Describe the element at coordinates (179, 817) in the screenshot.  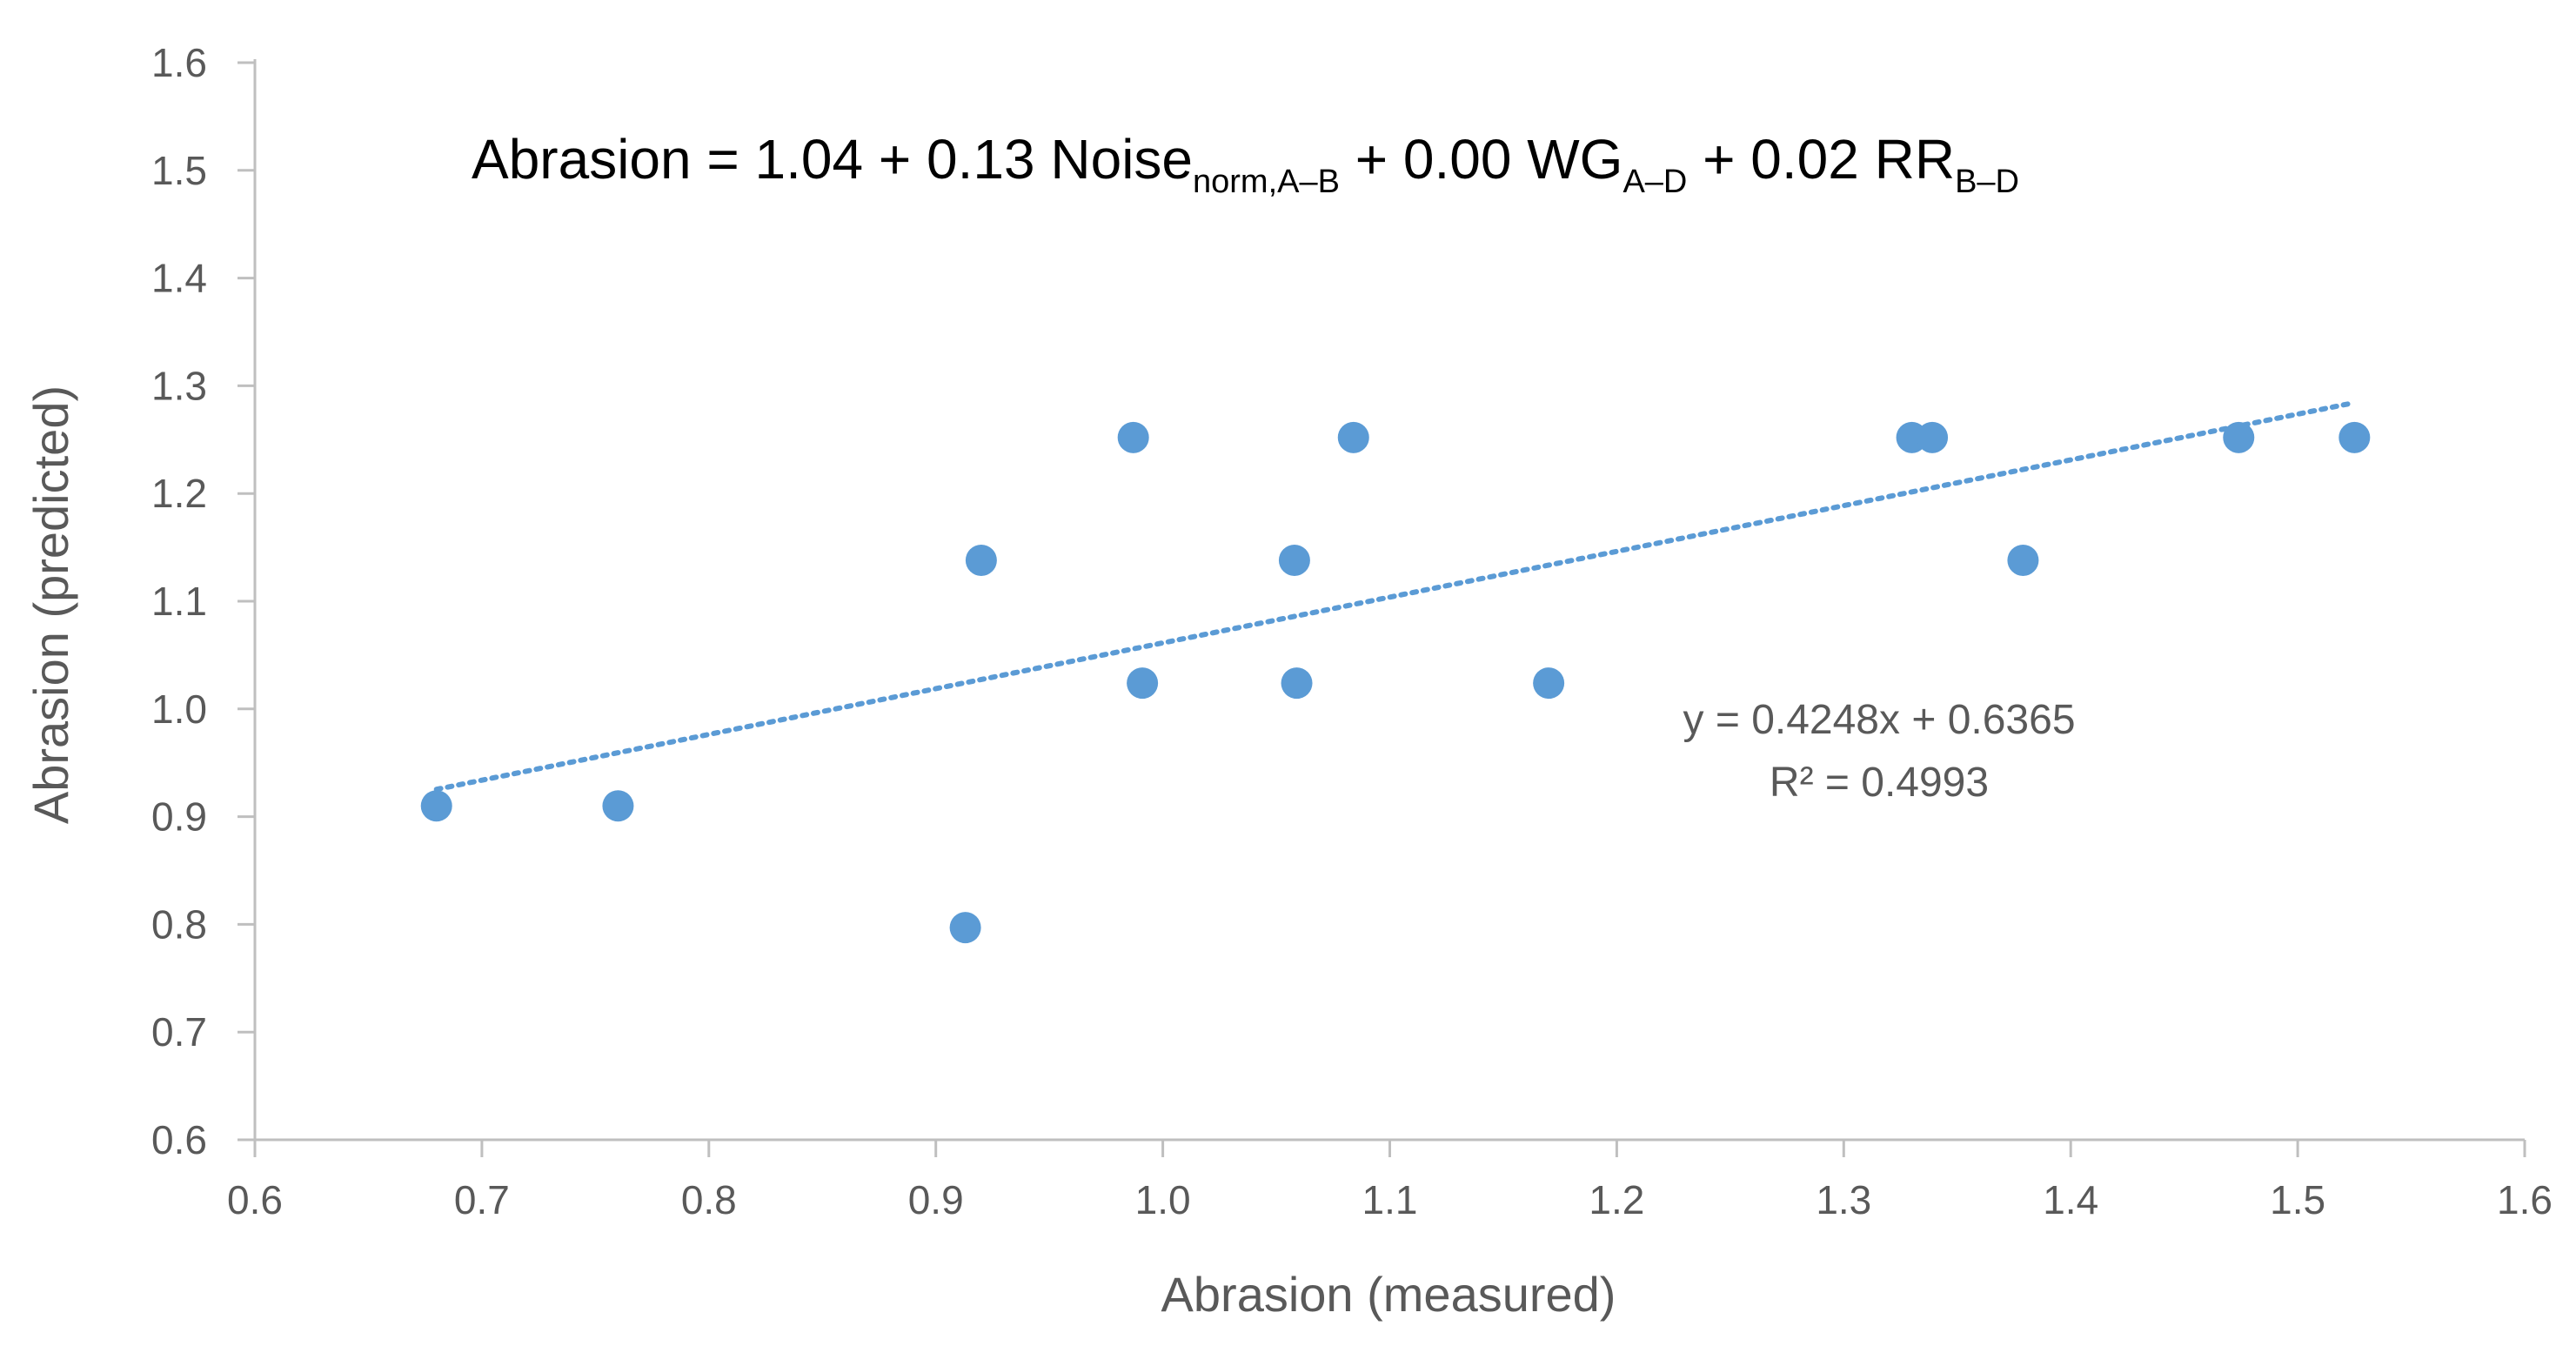
I see `y-tick-label: 0.9` at that location.